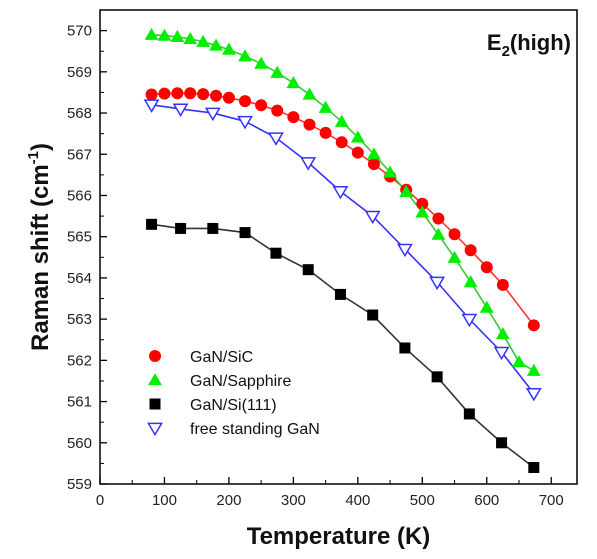 Image resolution: width=597 pixels, height=559 pixels. What do you see at coordinates (79, 31) in the screenshot?
I see `y-tick-label: 570` at bounding box center [79, 31].